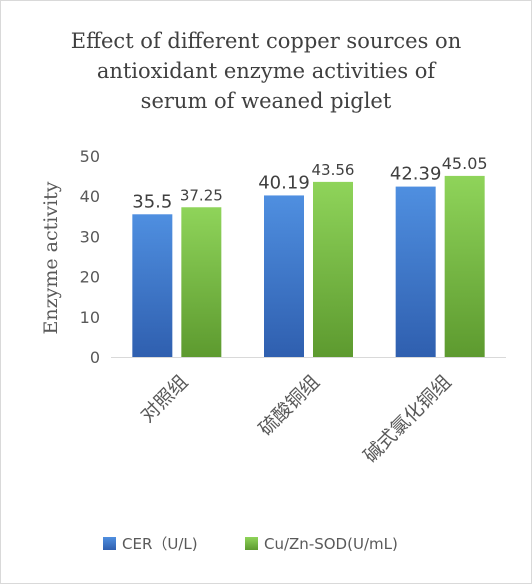  I want to click on legend-label-cer: CER（U/L), so click(160, 544).